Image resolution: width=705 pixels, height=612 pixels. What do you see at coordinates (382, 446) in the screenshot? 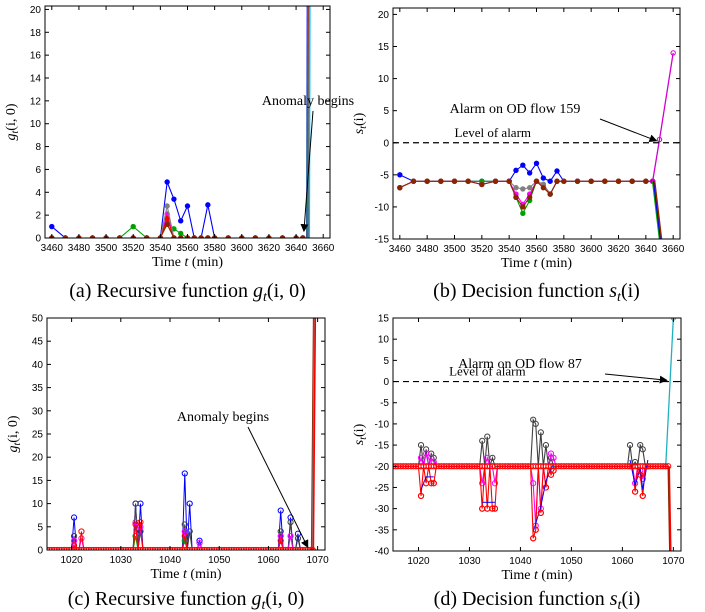
I see `y-tick-label: -15` at bounding box center [382, 446].